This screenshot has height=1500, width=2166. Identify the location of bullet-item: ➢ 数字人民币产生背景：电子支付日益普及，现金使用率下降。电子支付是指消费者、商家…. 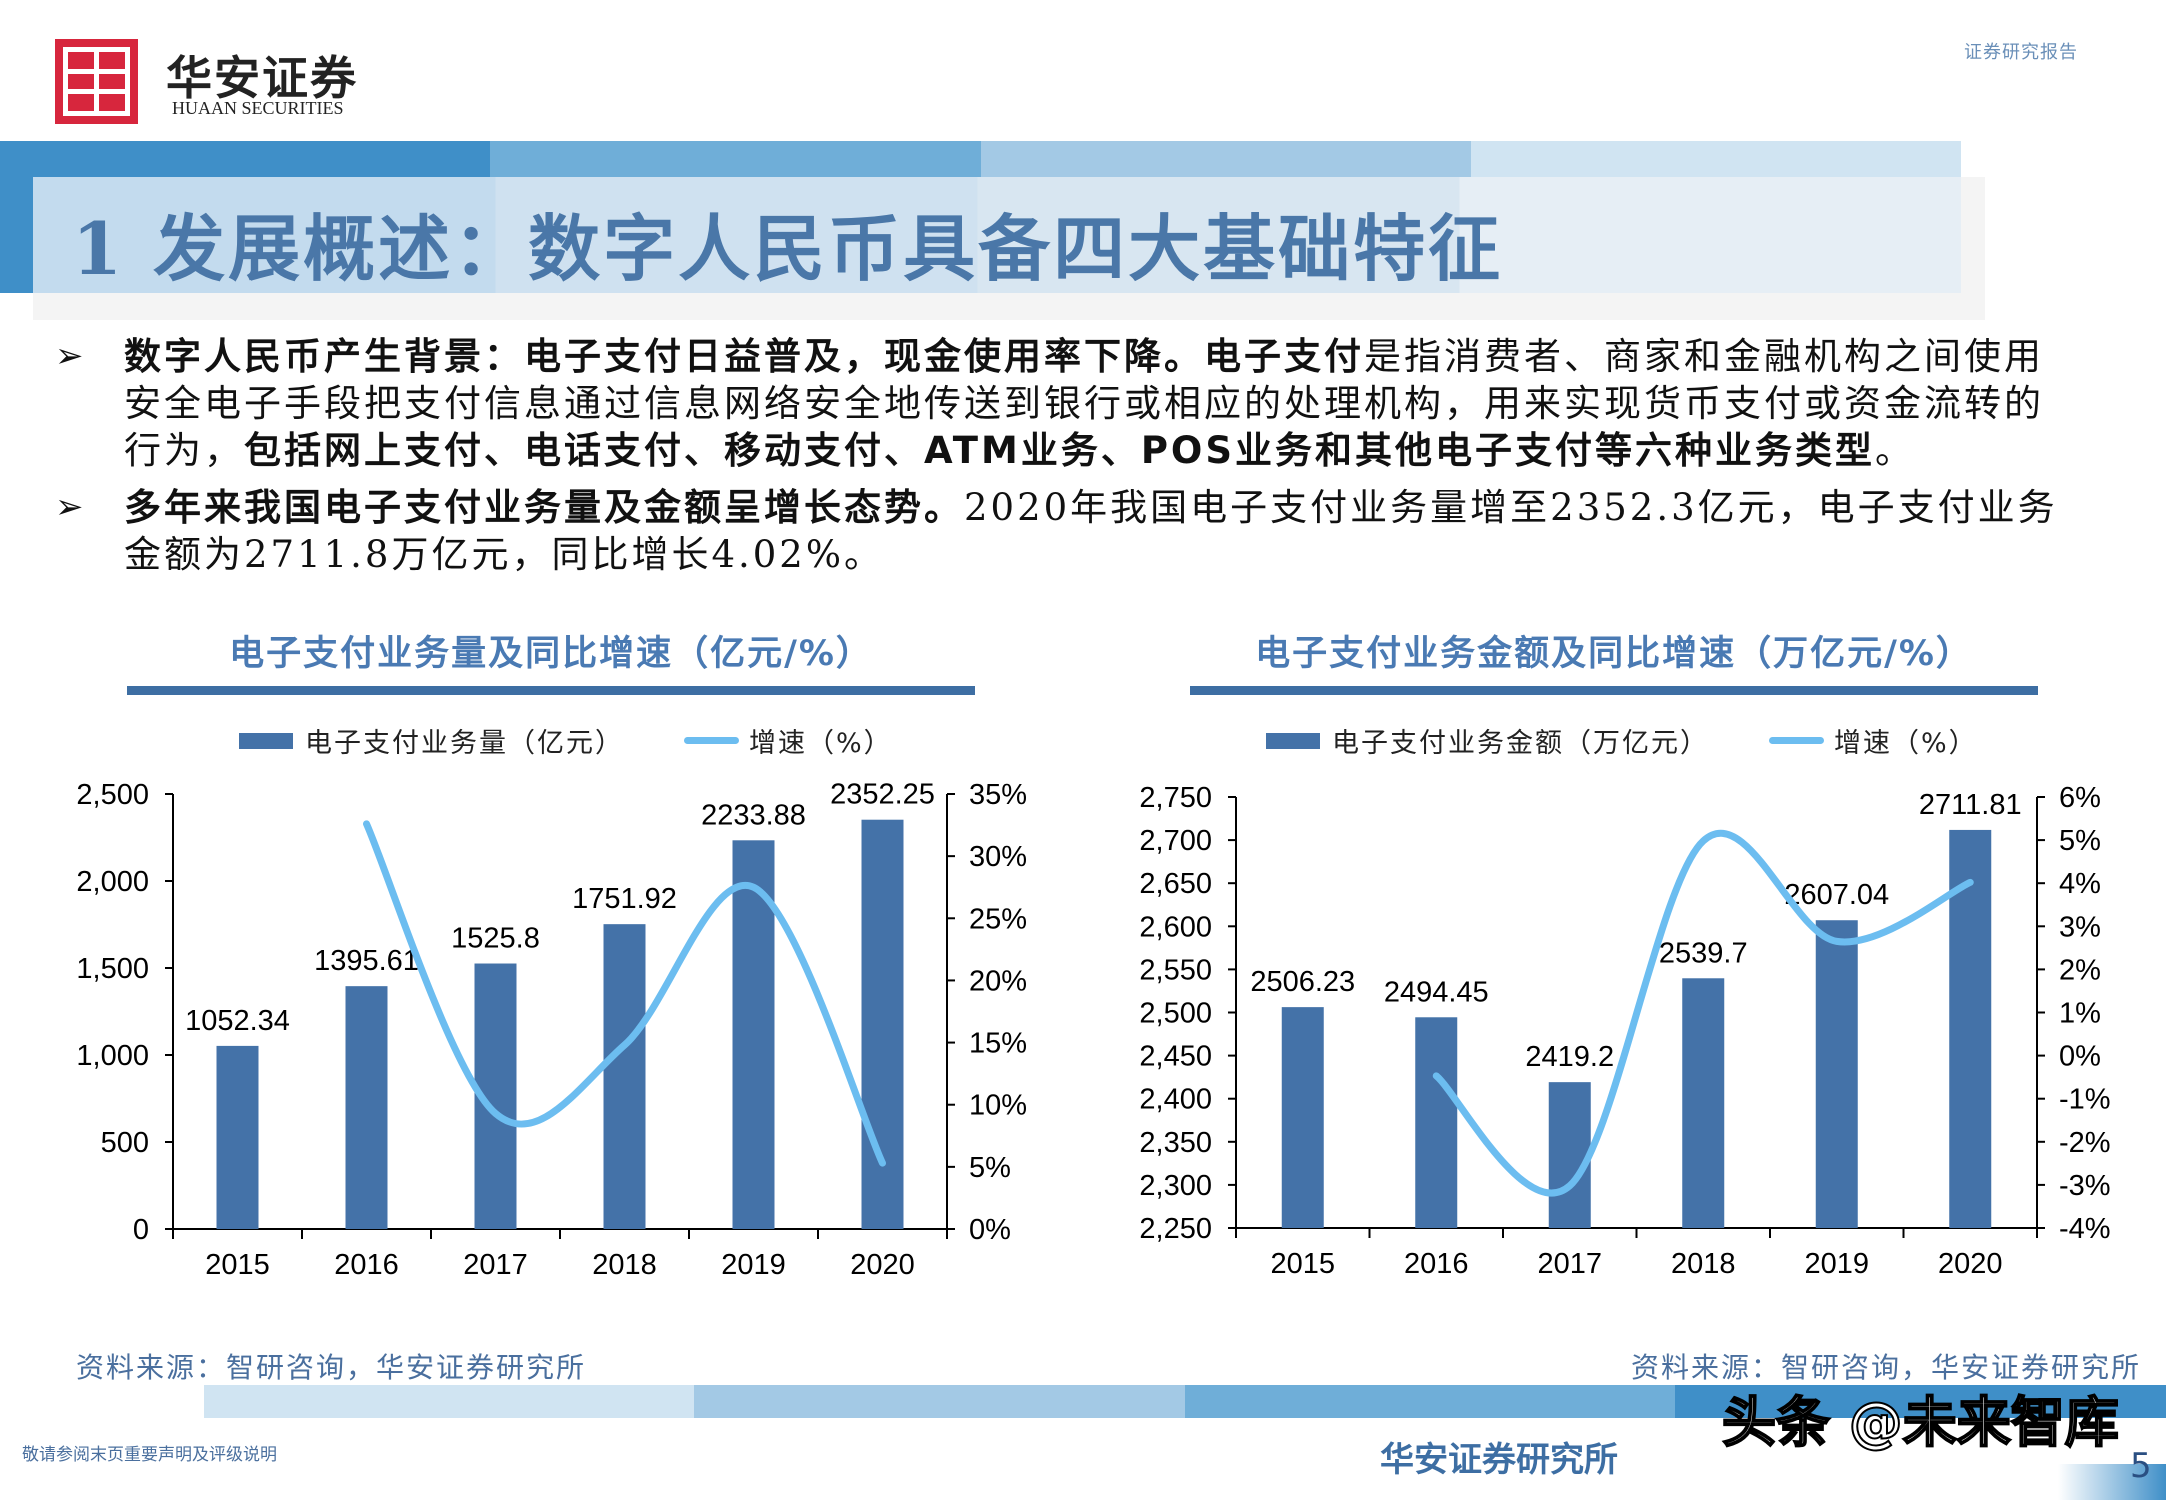
(1060, 403).